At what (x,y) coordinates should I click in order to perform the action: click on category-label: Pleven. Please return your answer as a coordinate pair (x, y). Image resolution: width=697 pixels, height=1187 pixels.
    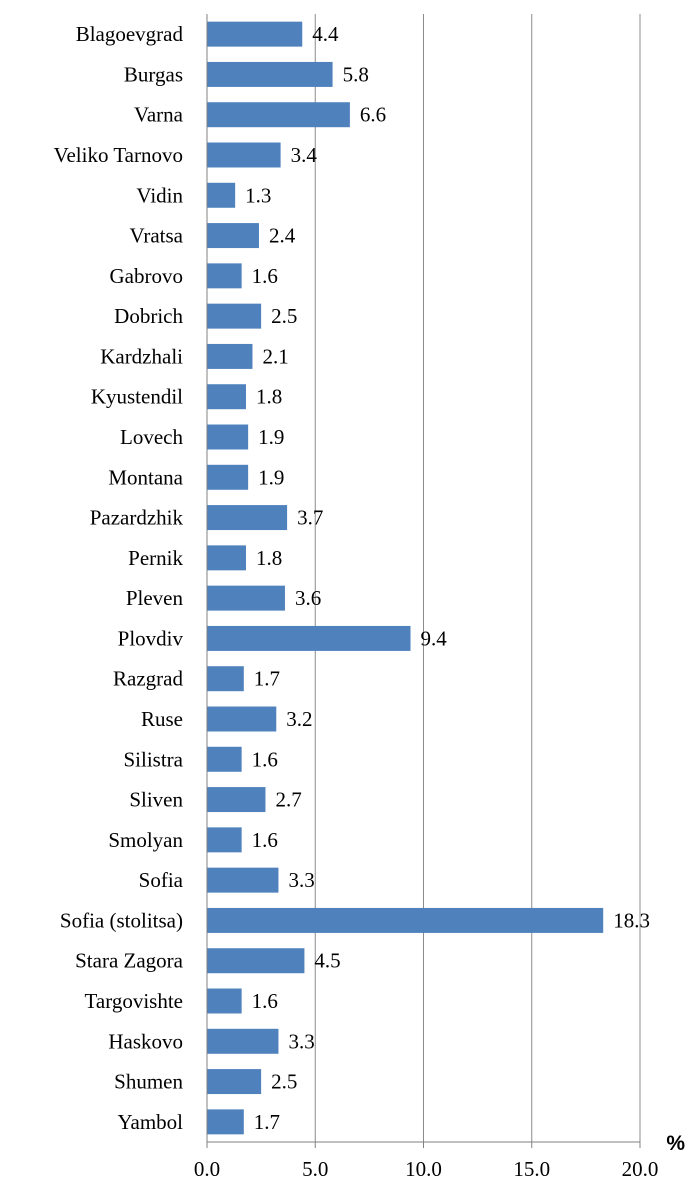
    Looking at the image, I should click on (155, 598).